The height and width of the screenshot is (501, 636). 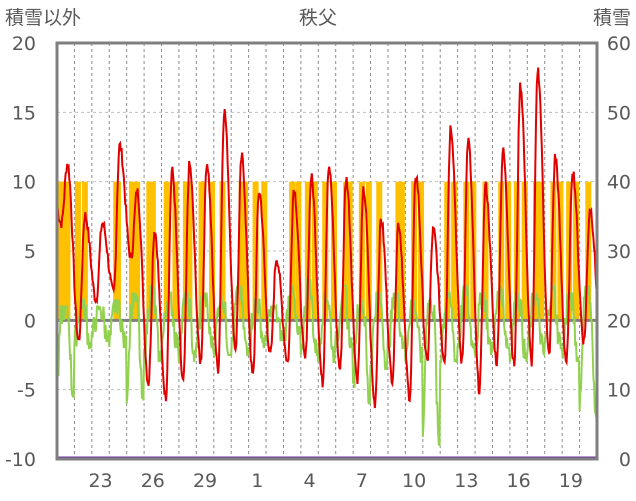 What do you see at coordinates (571, 481) in the screenshot?
I see `x-tick-label: 19` at bounding box center [571, 481].